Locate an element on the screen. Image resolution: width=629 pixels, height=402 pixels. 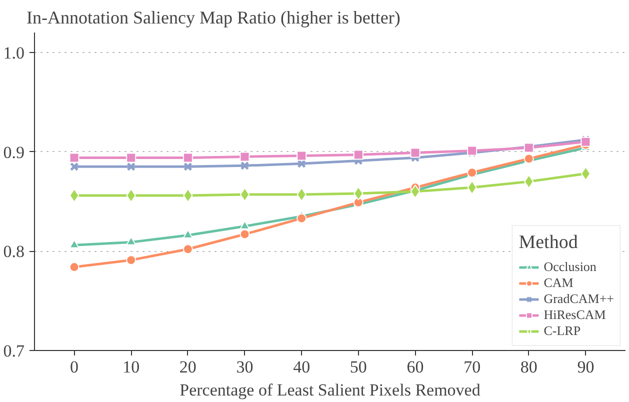
x-tick-label: 0 is located at coordinates (74, 367).